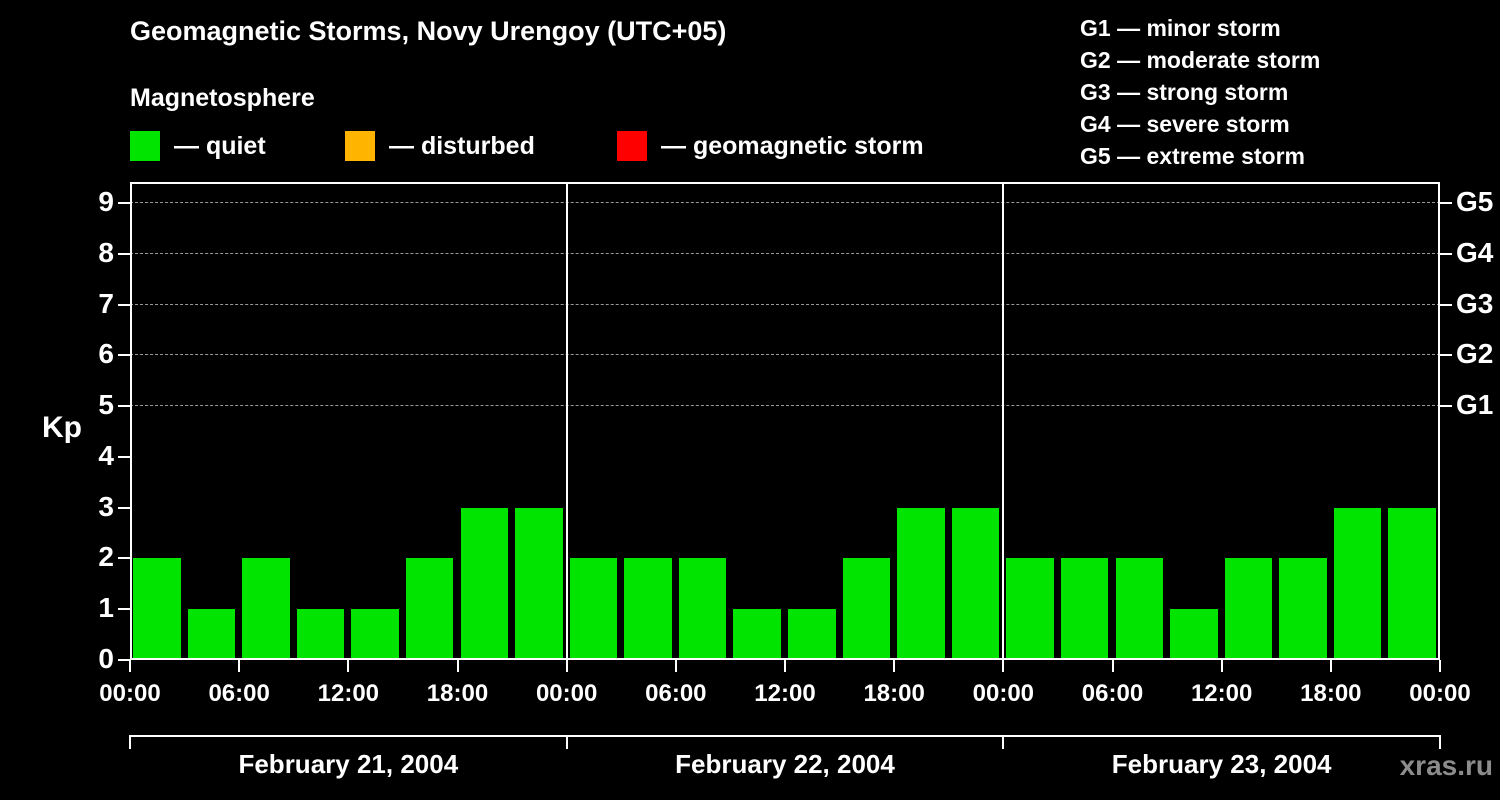 The image size is (1500, 800). What do you see at coordinates (106, 608) in the screenshot?
I see `y-tick-label: 1` at bounding box center [106, 608].